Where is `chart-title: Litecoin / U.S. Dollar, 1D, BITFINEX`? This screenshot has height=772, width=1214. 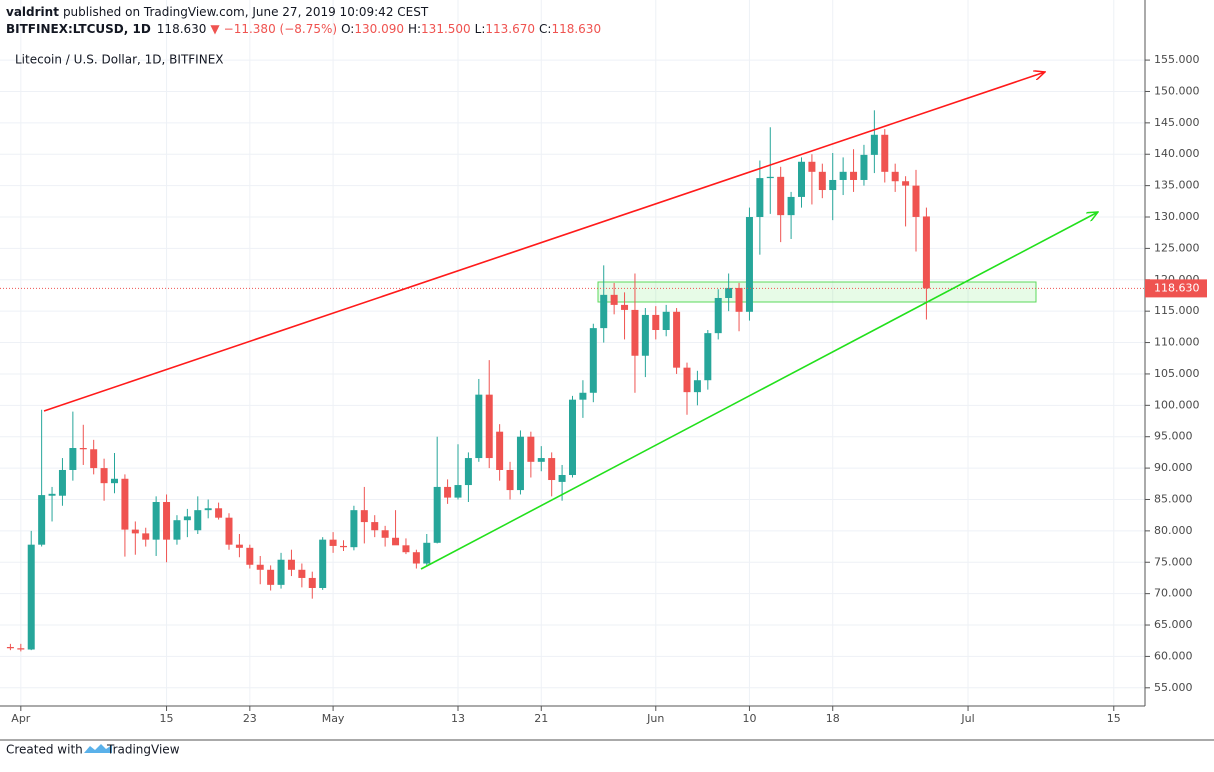 chart-title: Litecoin / U.S. Dollar, 1D, BITFINEX is located at coordinates (119, 60).